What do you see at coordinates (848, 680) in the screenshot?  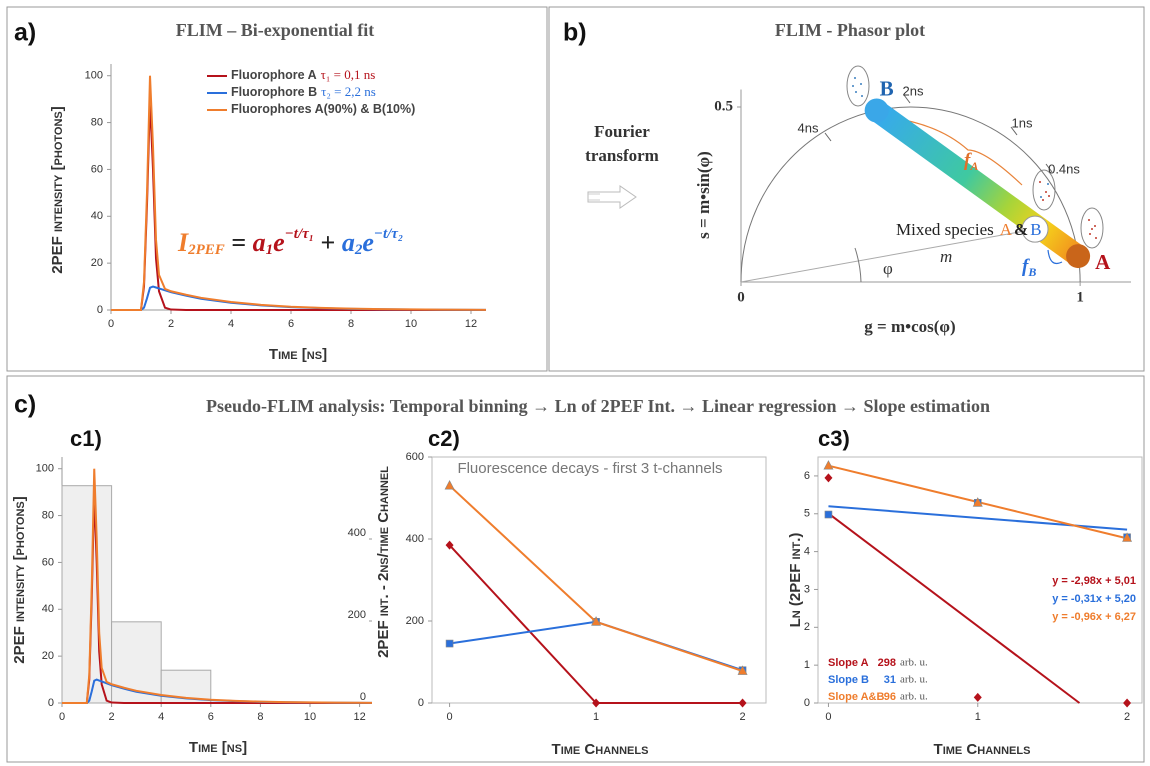 I see `slope-name: Slope B` at bounding box center [848, 680].